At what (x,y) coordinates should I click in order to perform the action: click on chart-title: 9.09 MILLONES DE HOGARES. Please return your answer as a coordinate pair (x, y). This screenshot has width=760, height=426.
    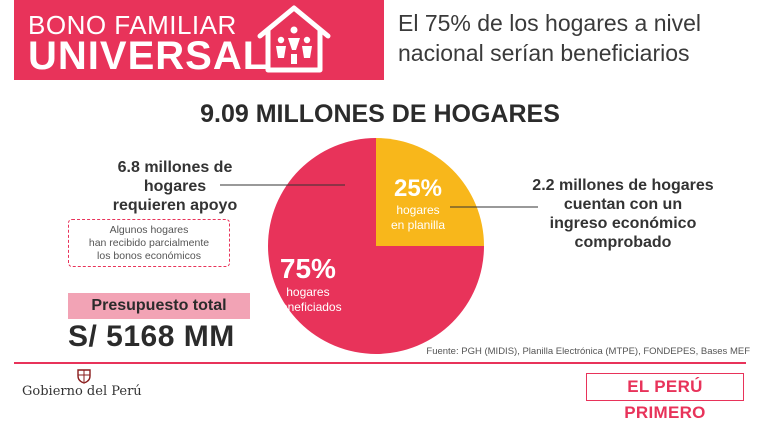
    Looking at the image, I should click on (380, 114).